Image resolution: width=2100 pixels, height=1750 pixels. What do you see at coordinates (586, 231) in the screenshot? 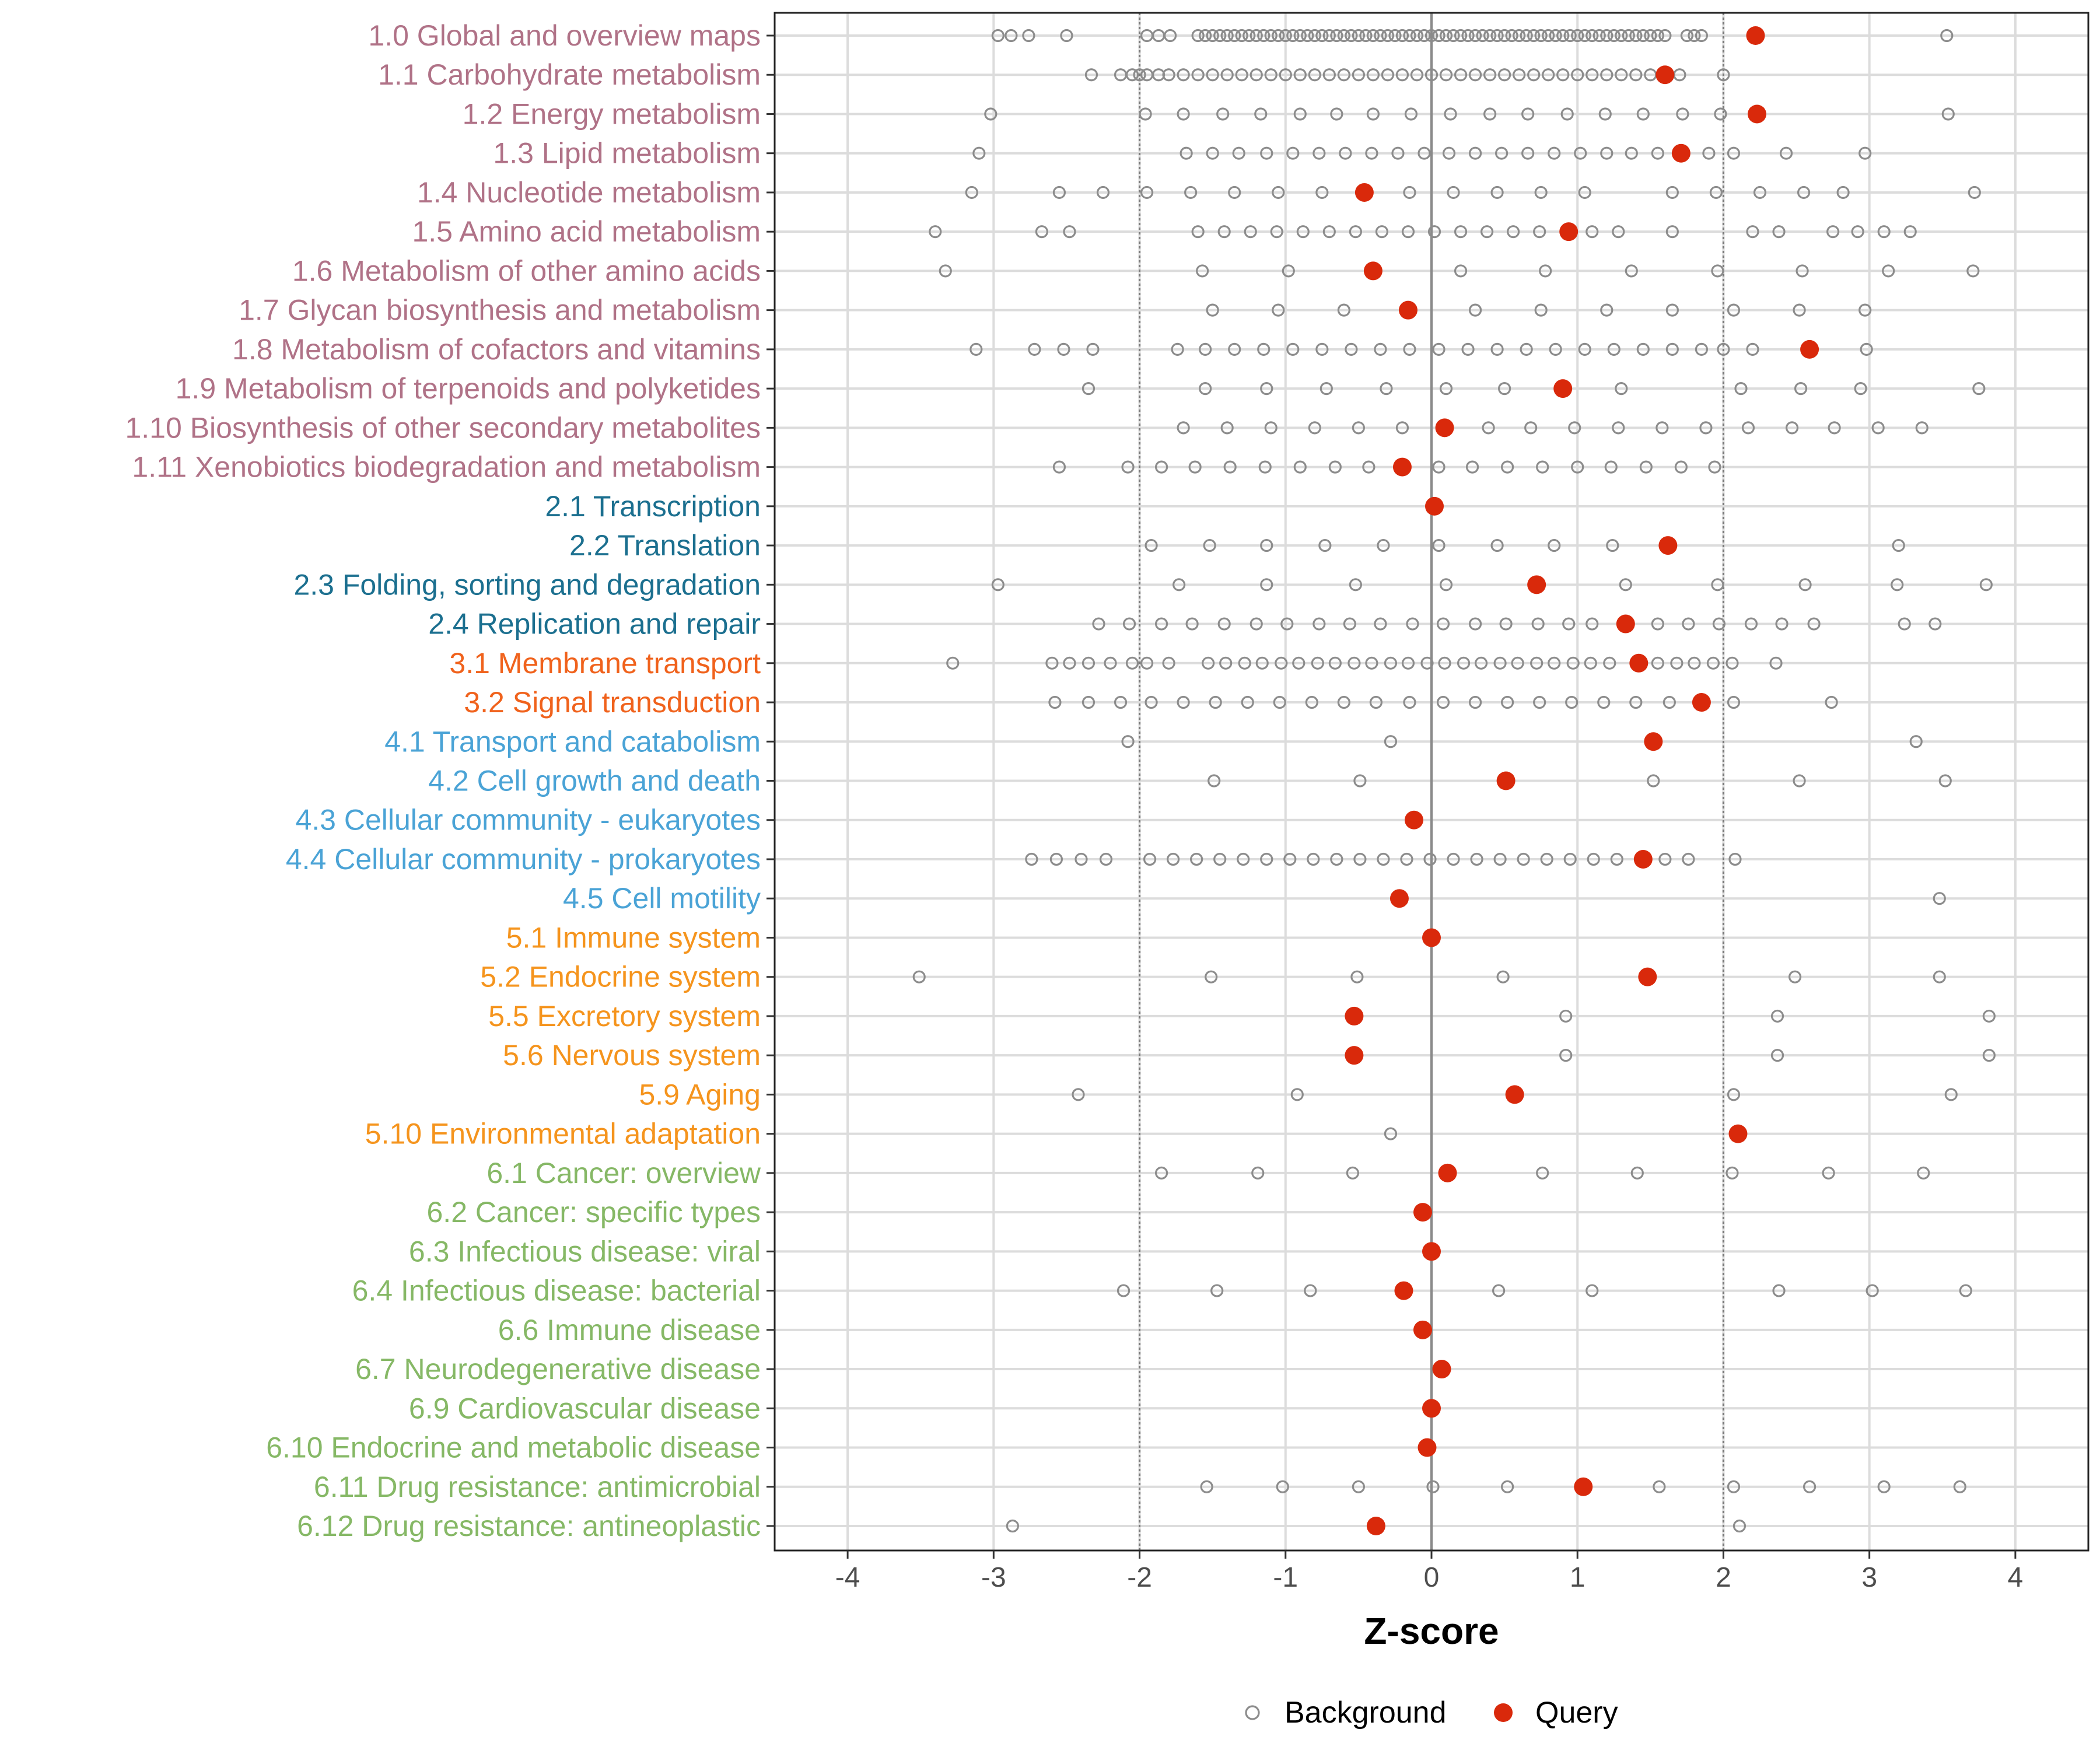
I see `y-tick-label: 1.5 Amino acid metabolism` at bounding box center [586, 231].